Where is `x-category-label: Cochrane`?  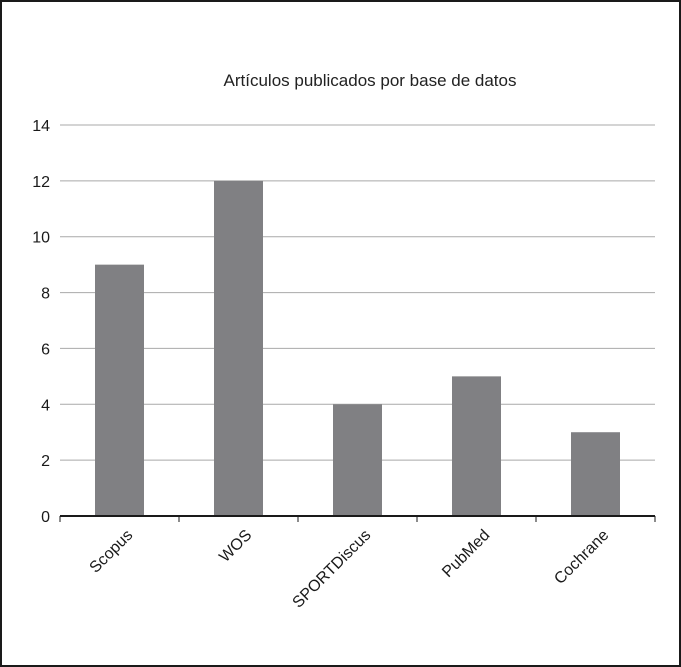 x-category-label: Cochrane is located at coordinates (581, 557).